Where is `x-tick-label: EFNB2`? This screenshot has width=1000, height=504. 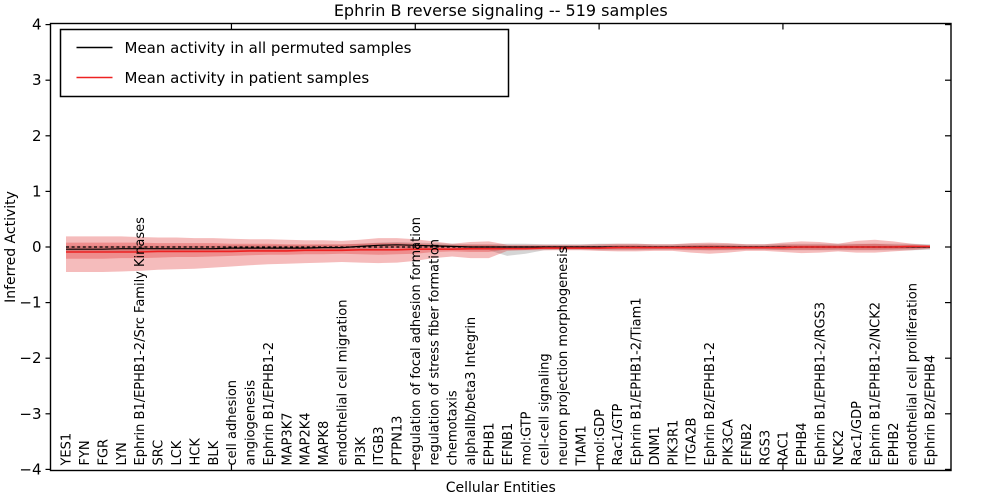
x-tick-label: EFNB2 is located at coordinates (747, 444).